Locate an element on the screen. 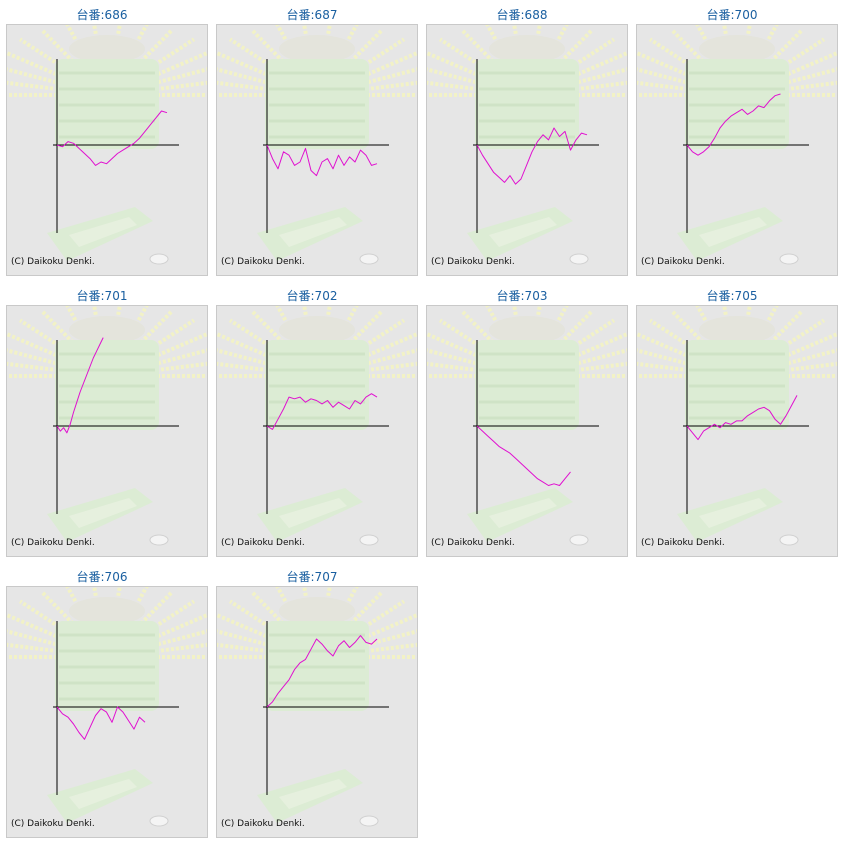  graph-cell: 台番:702 (C) Daikoku Denki. is located at coordinates (314, 421).